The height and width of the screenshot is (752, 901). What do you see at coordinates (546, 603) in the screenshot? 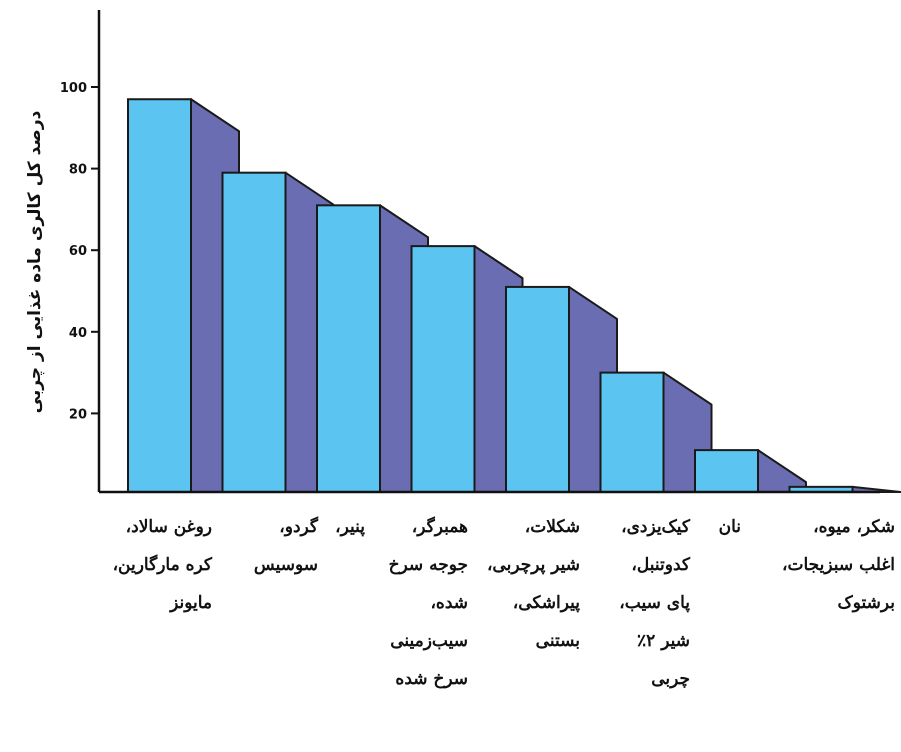
I see `category-label-line: پیراشکی،` at bounding box center [546, 603].